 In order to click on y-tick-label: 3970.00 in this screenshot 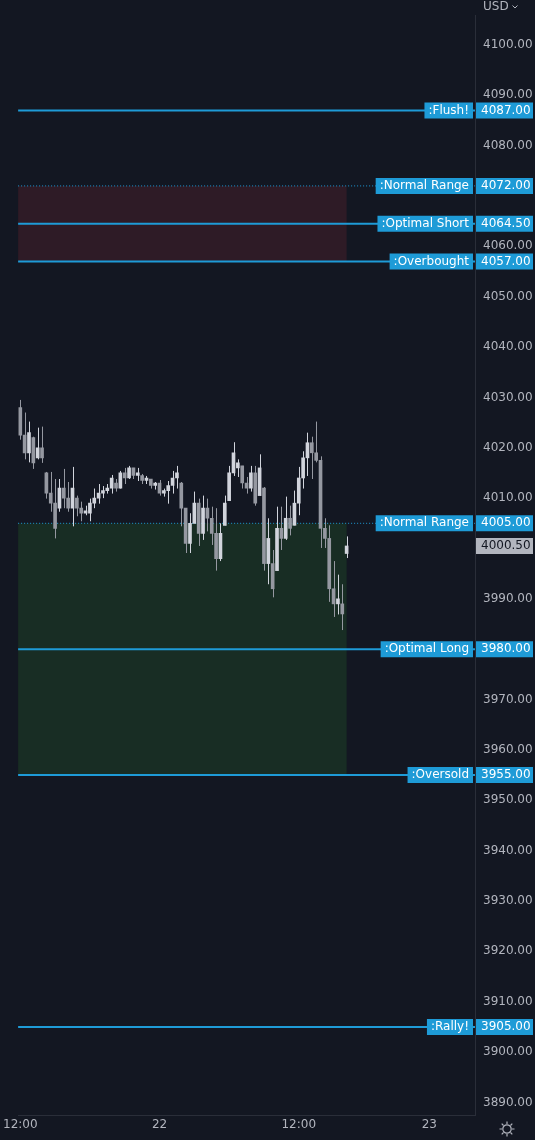, I will do `click(508, 698)`.